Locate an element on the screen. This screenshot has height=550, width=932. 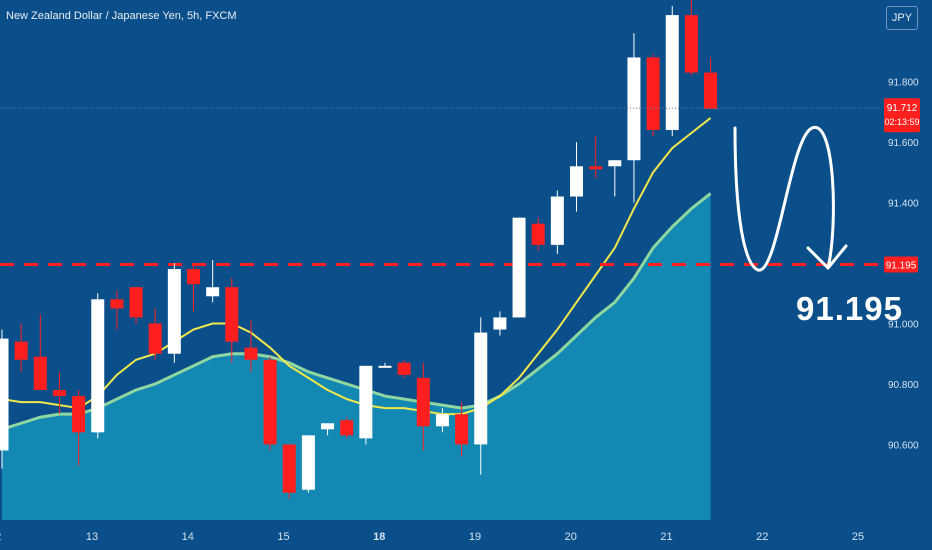
arrowhead-icon is located at coordinates (827, 257).